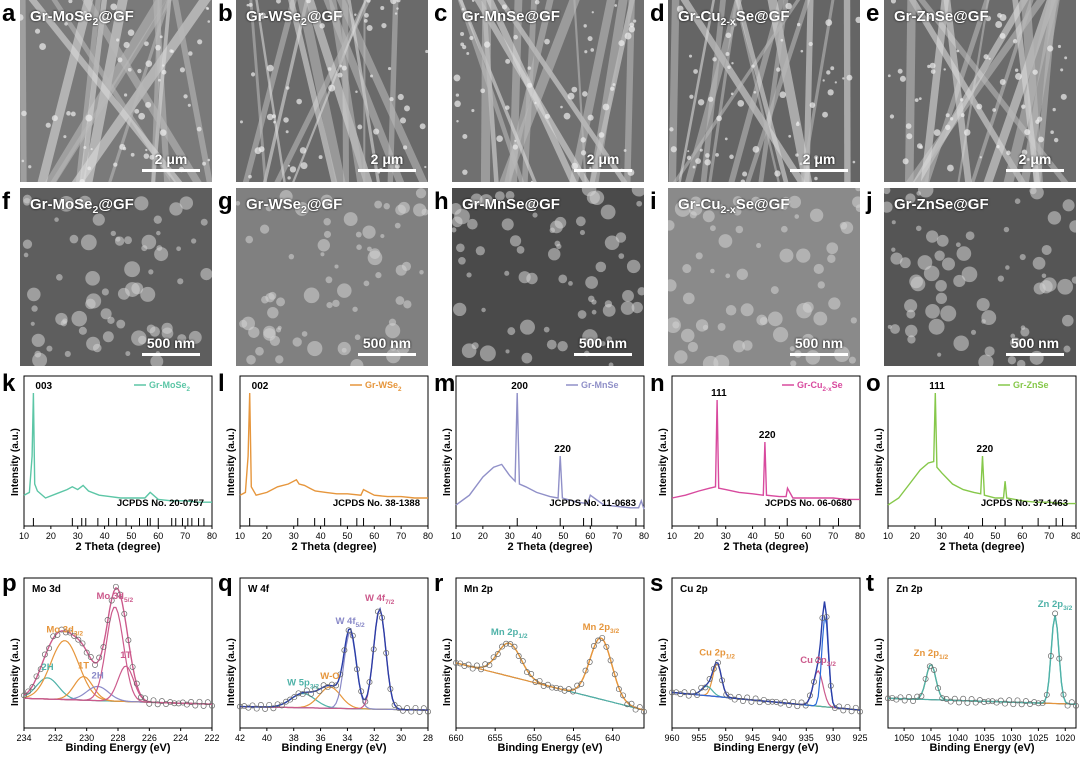 The image size is (1080, 775). What do you see at coordinates (712, 653) in the screenshot?
I see `label-part: Cu 2p` at bounding box center [712, 653].